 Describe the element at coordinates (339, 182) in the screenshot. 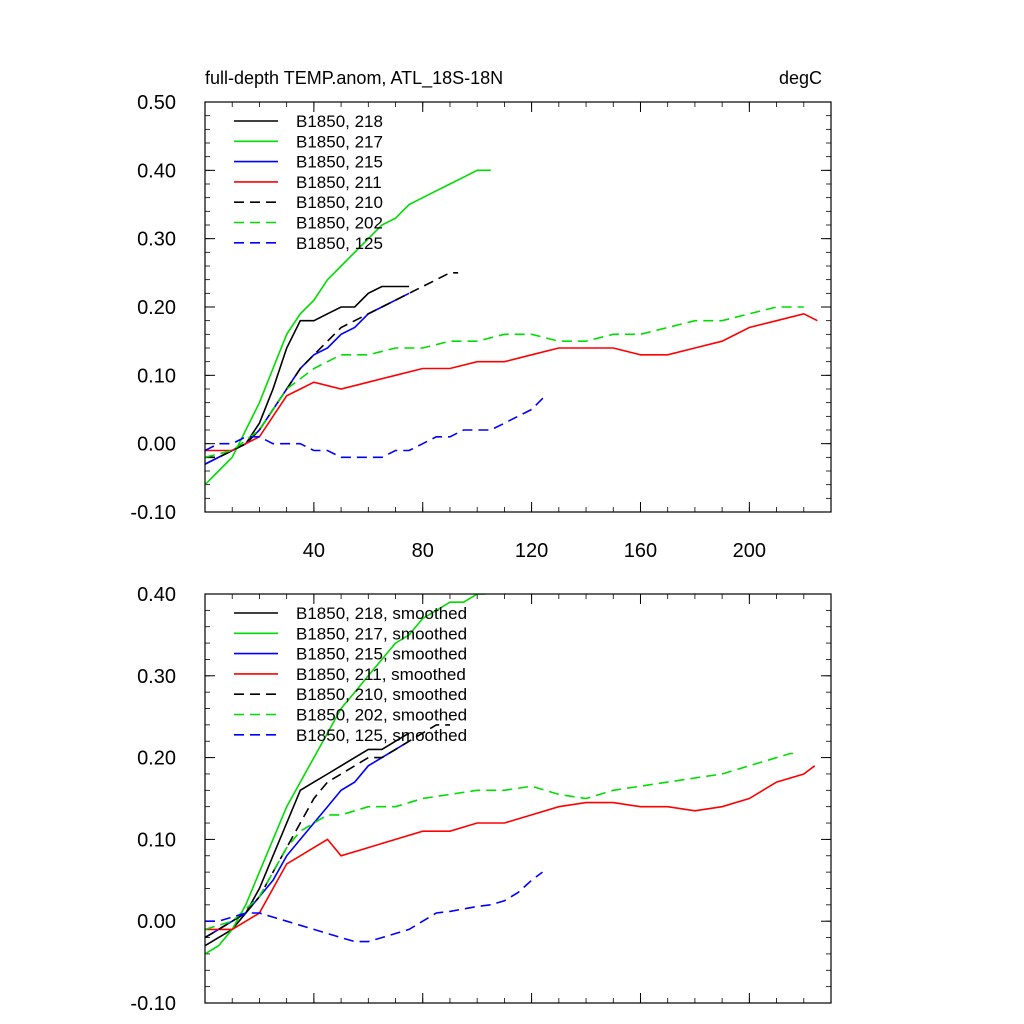

I see `legend-label: B1850, 211` at that location.